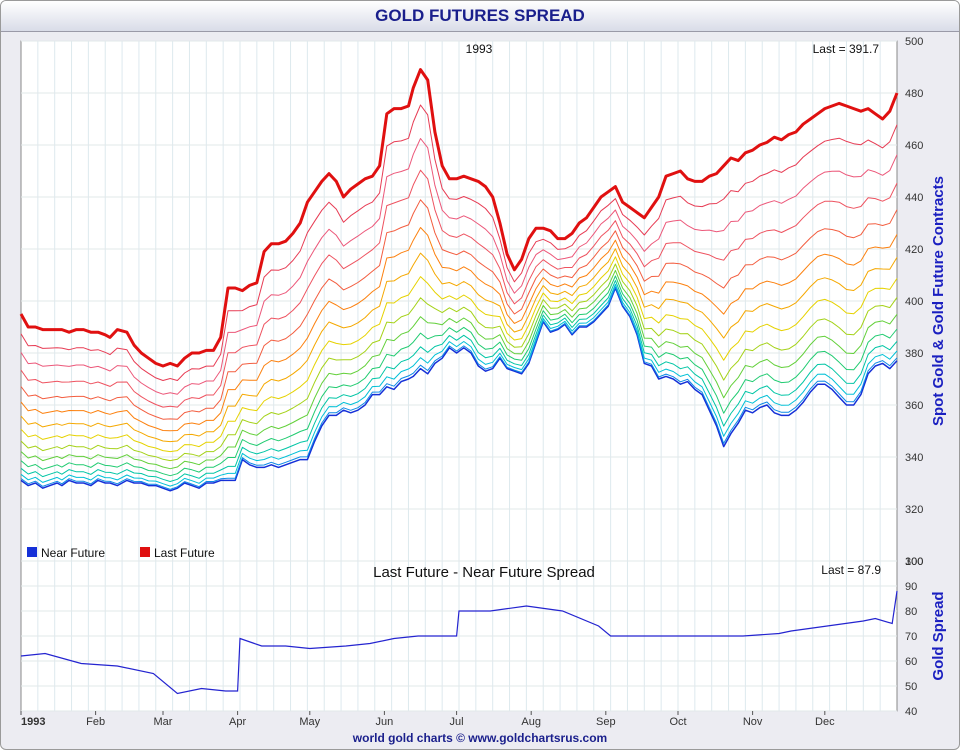  What do you see at coordinates (914, 510) in the screenshot?
I see `y-tick-label: 320` at bounding box center [914, 510].